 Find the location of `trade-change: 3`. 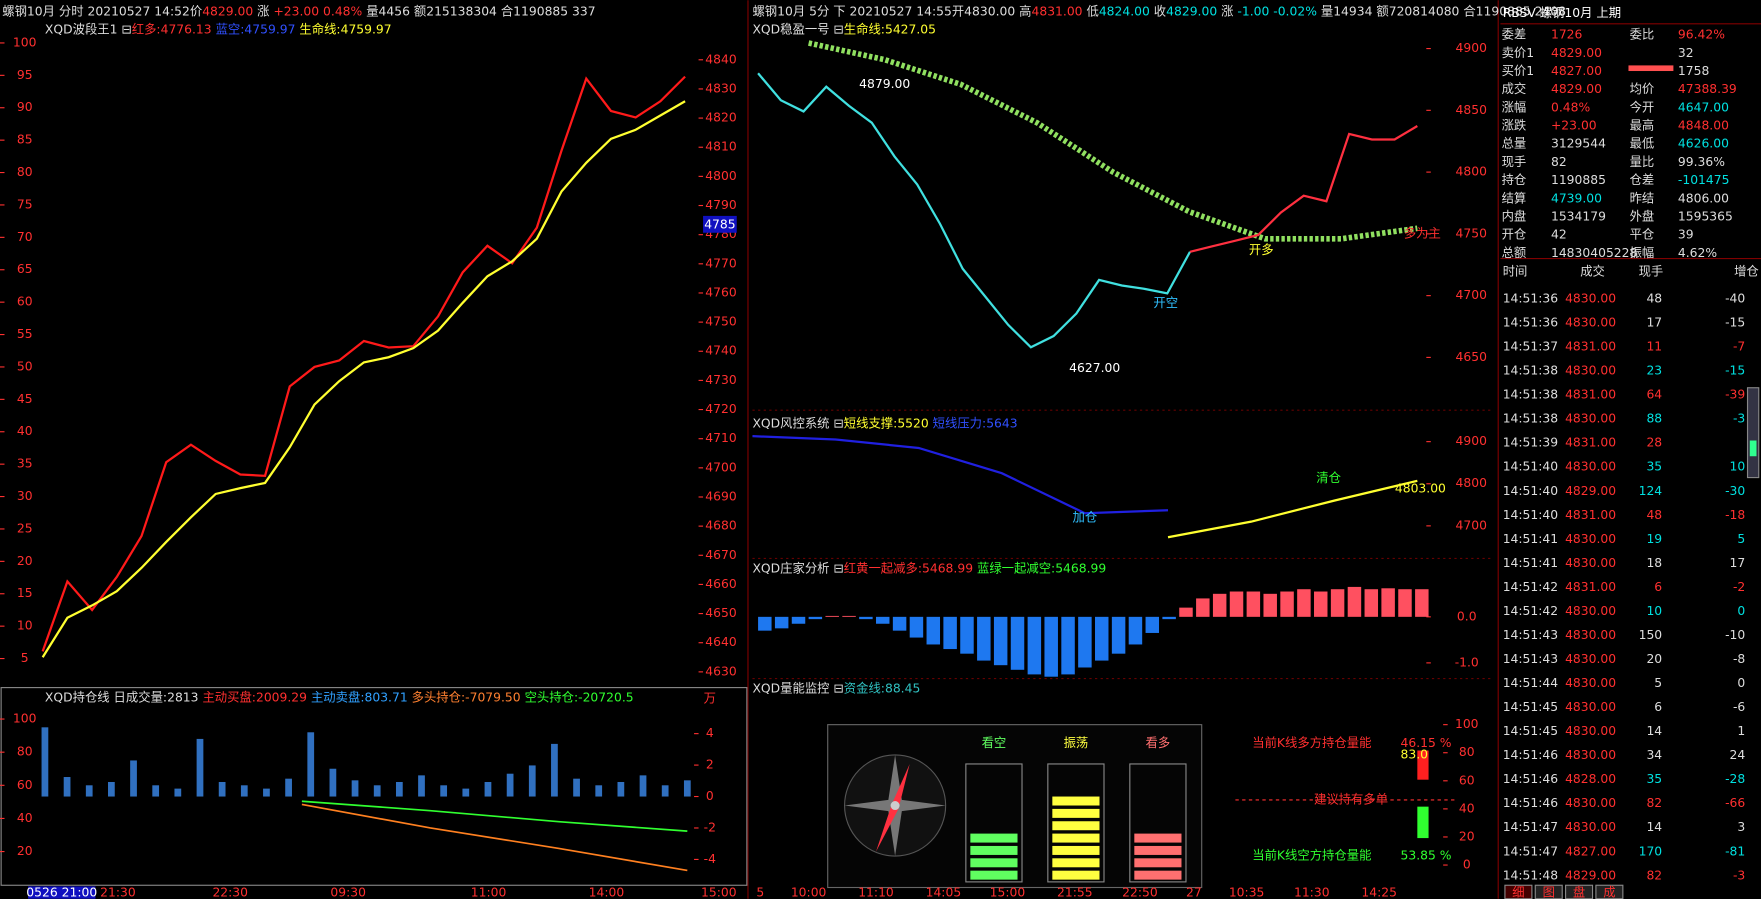

trade-change: 3 is located at coordinates (1741, 827).